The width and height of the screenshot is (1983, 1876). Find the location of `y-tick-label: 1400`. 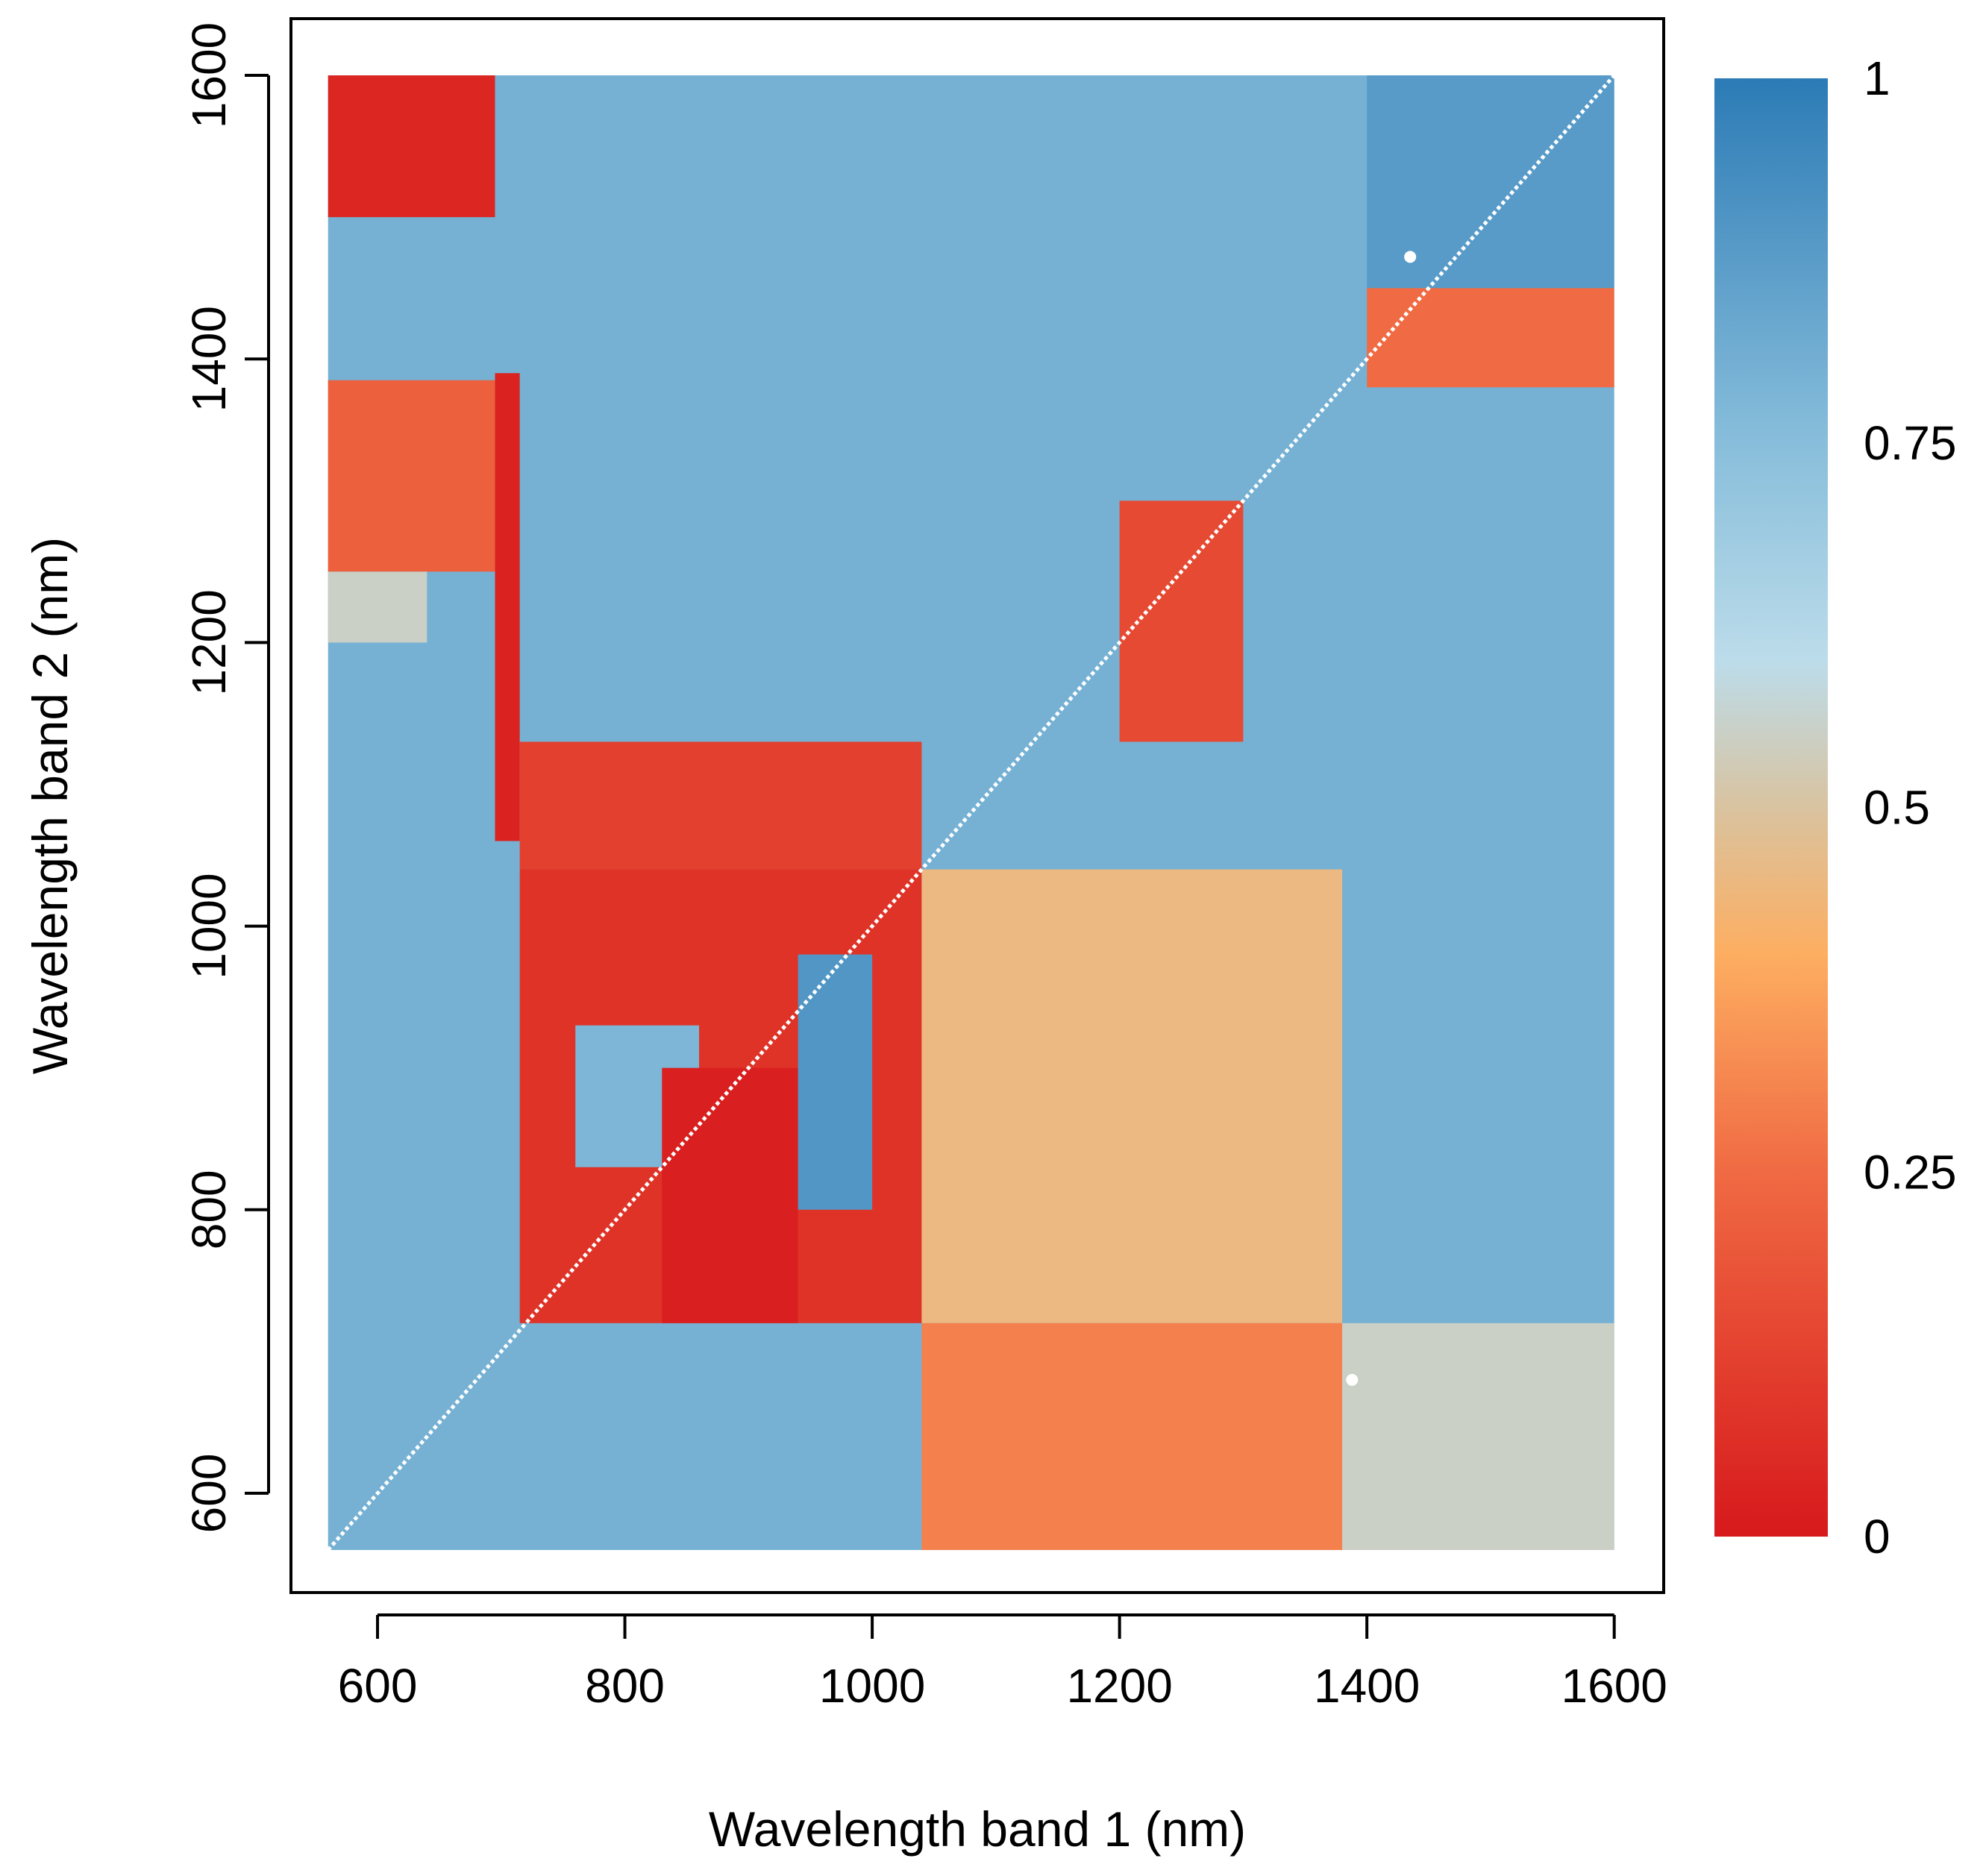

y-tick-label: 1400 is located at coordinates (209, 359).